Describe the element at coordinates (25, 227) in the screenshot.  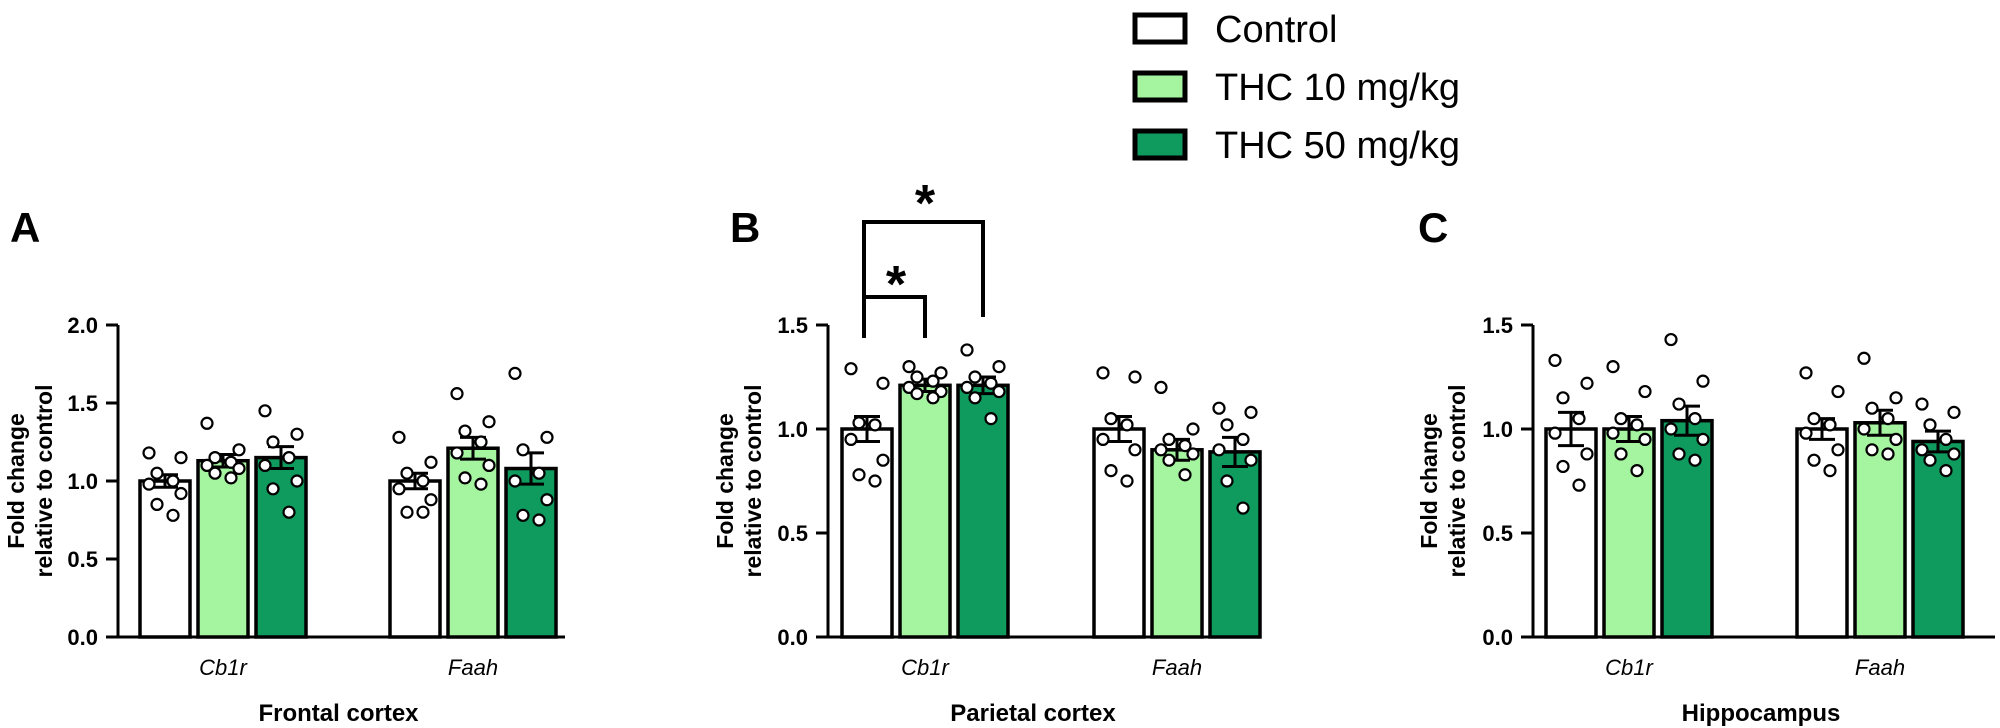
I see `panel-letter-a: A` at that location.